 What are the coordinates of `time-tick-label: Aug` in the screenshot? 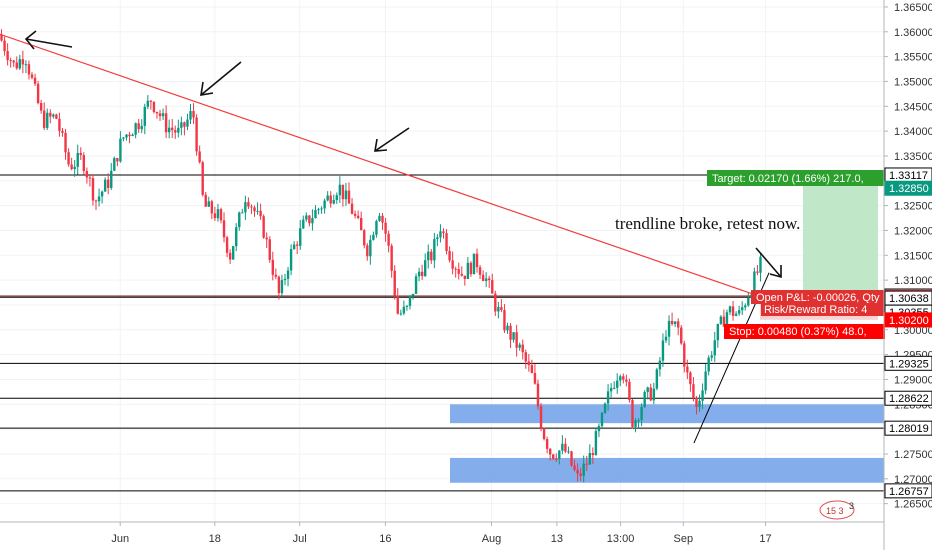 It's located at (492, 539).